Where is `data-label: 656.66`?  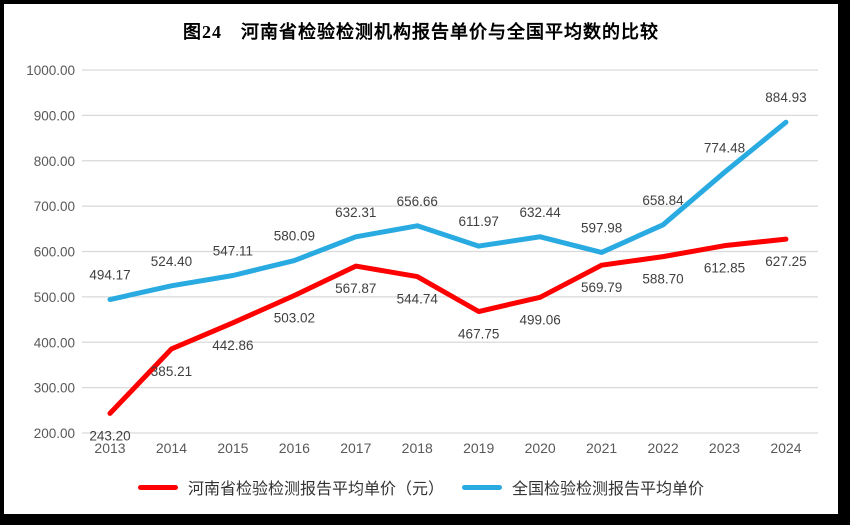
data-label: 656.66 is located at coordinates (417, 201).